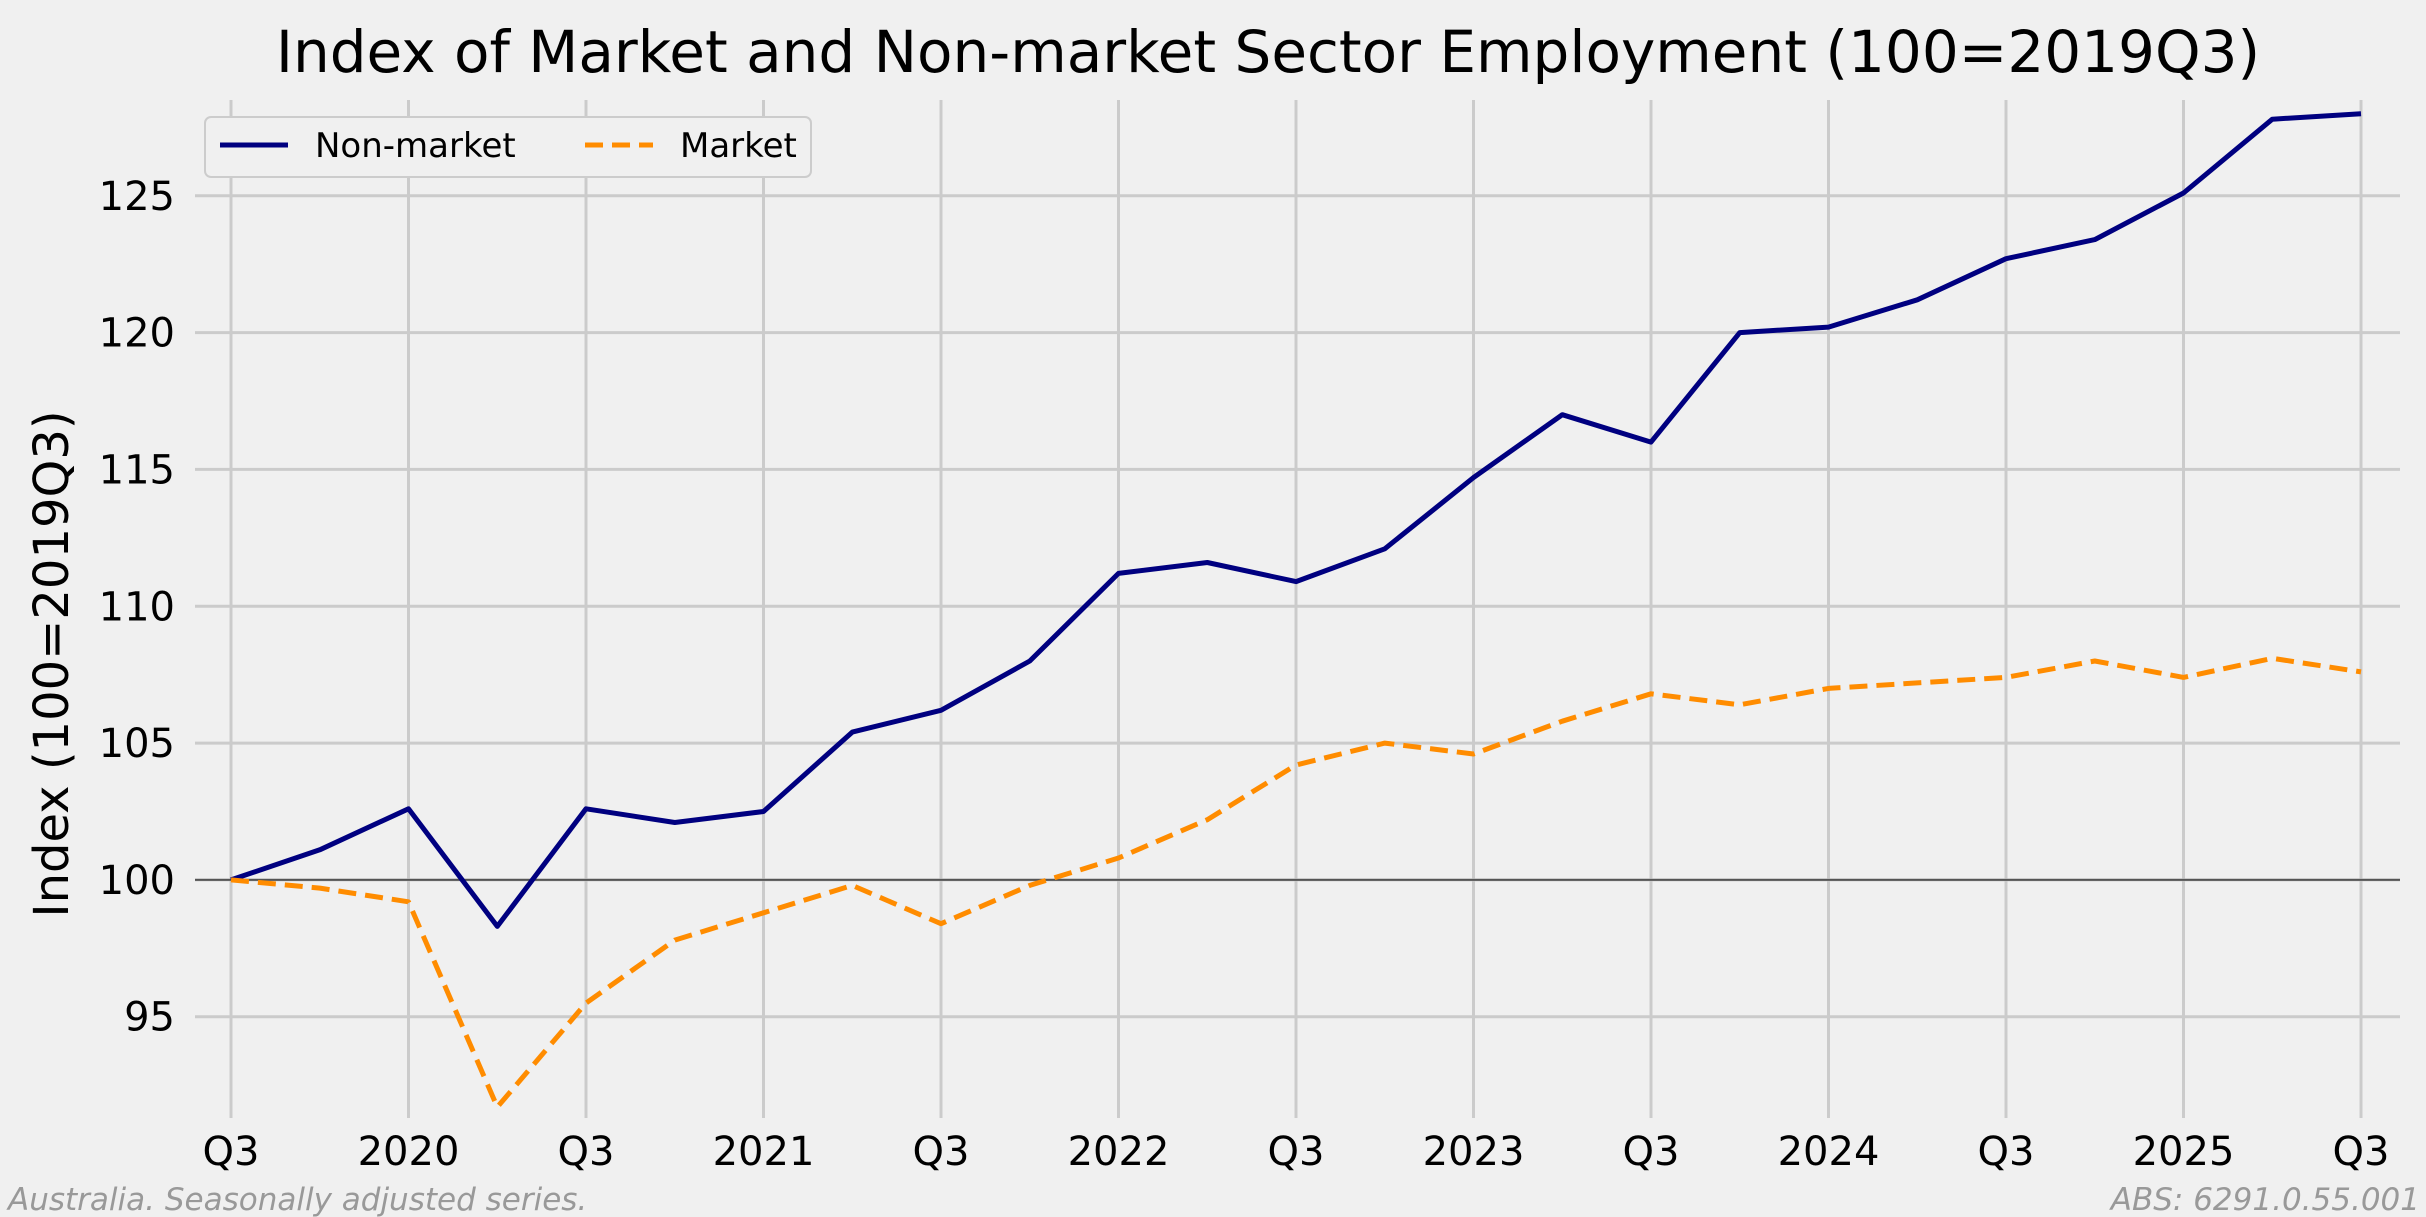 This screenshot has height=1217, width=2426. Describe the element at coordinates (296, 1199) in the screenshot. I see `footer-note-left: Australia. Seasonally adjusted series.` at that location.